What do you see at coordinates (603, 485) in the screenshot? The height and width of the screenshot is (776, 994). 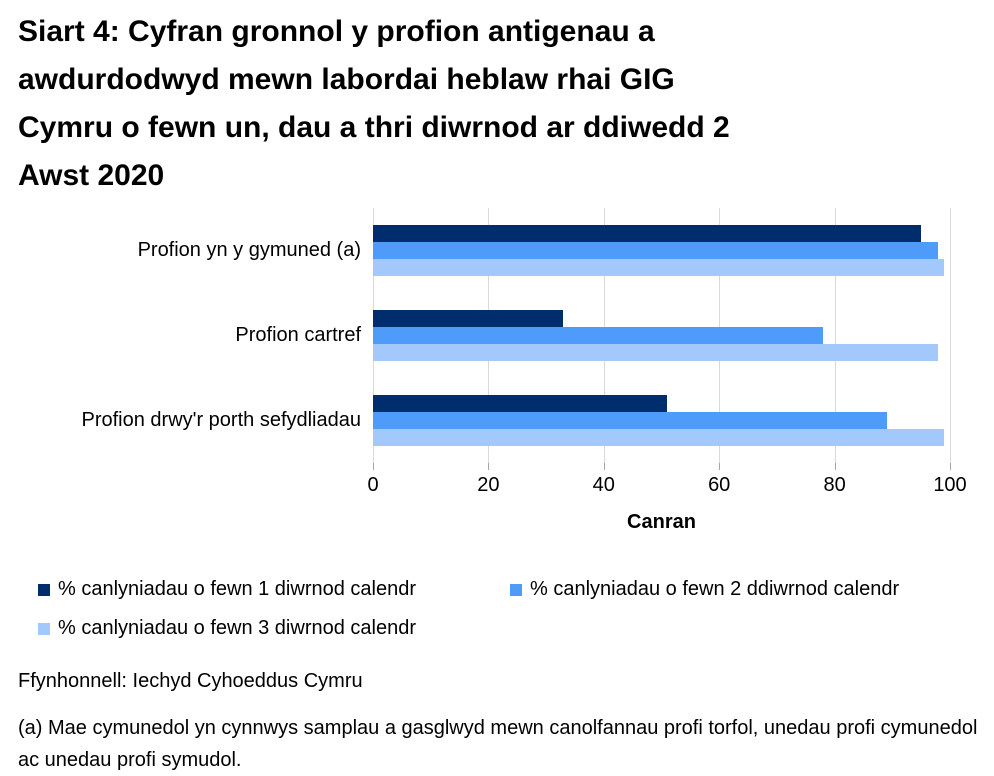 I see `x-tick-label: 40` at bounding box center [603, 485].